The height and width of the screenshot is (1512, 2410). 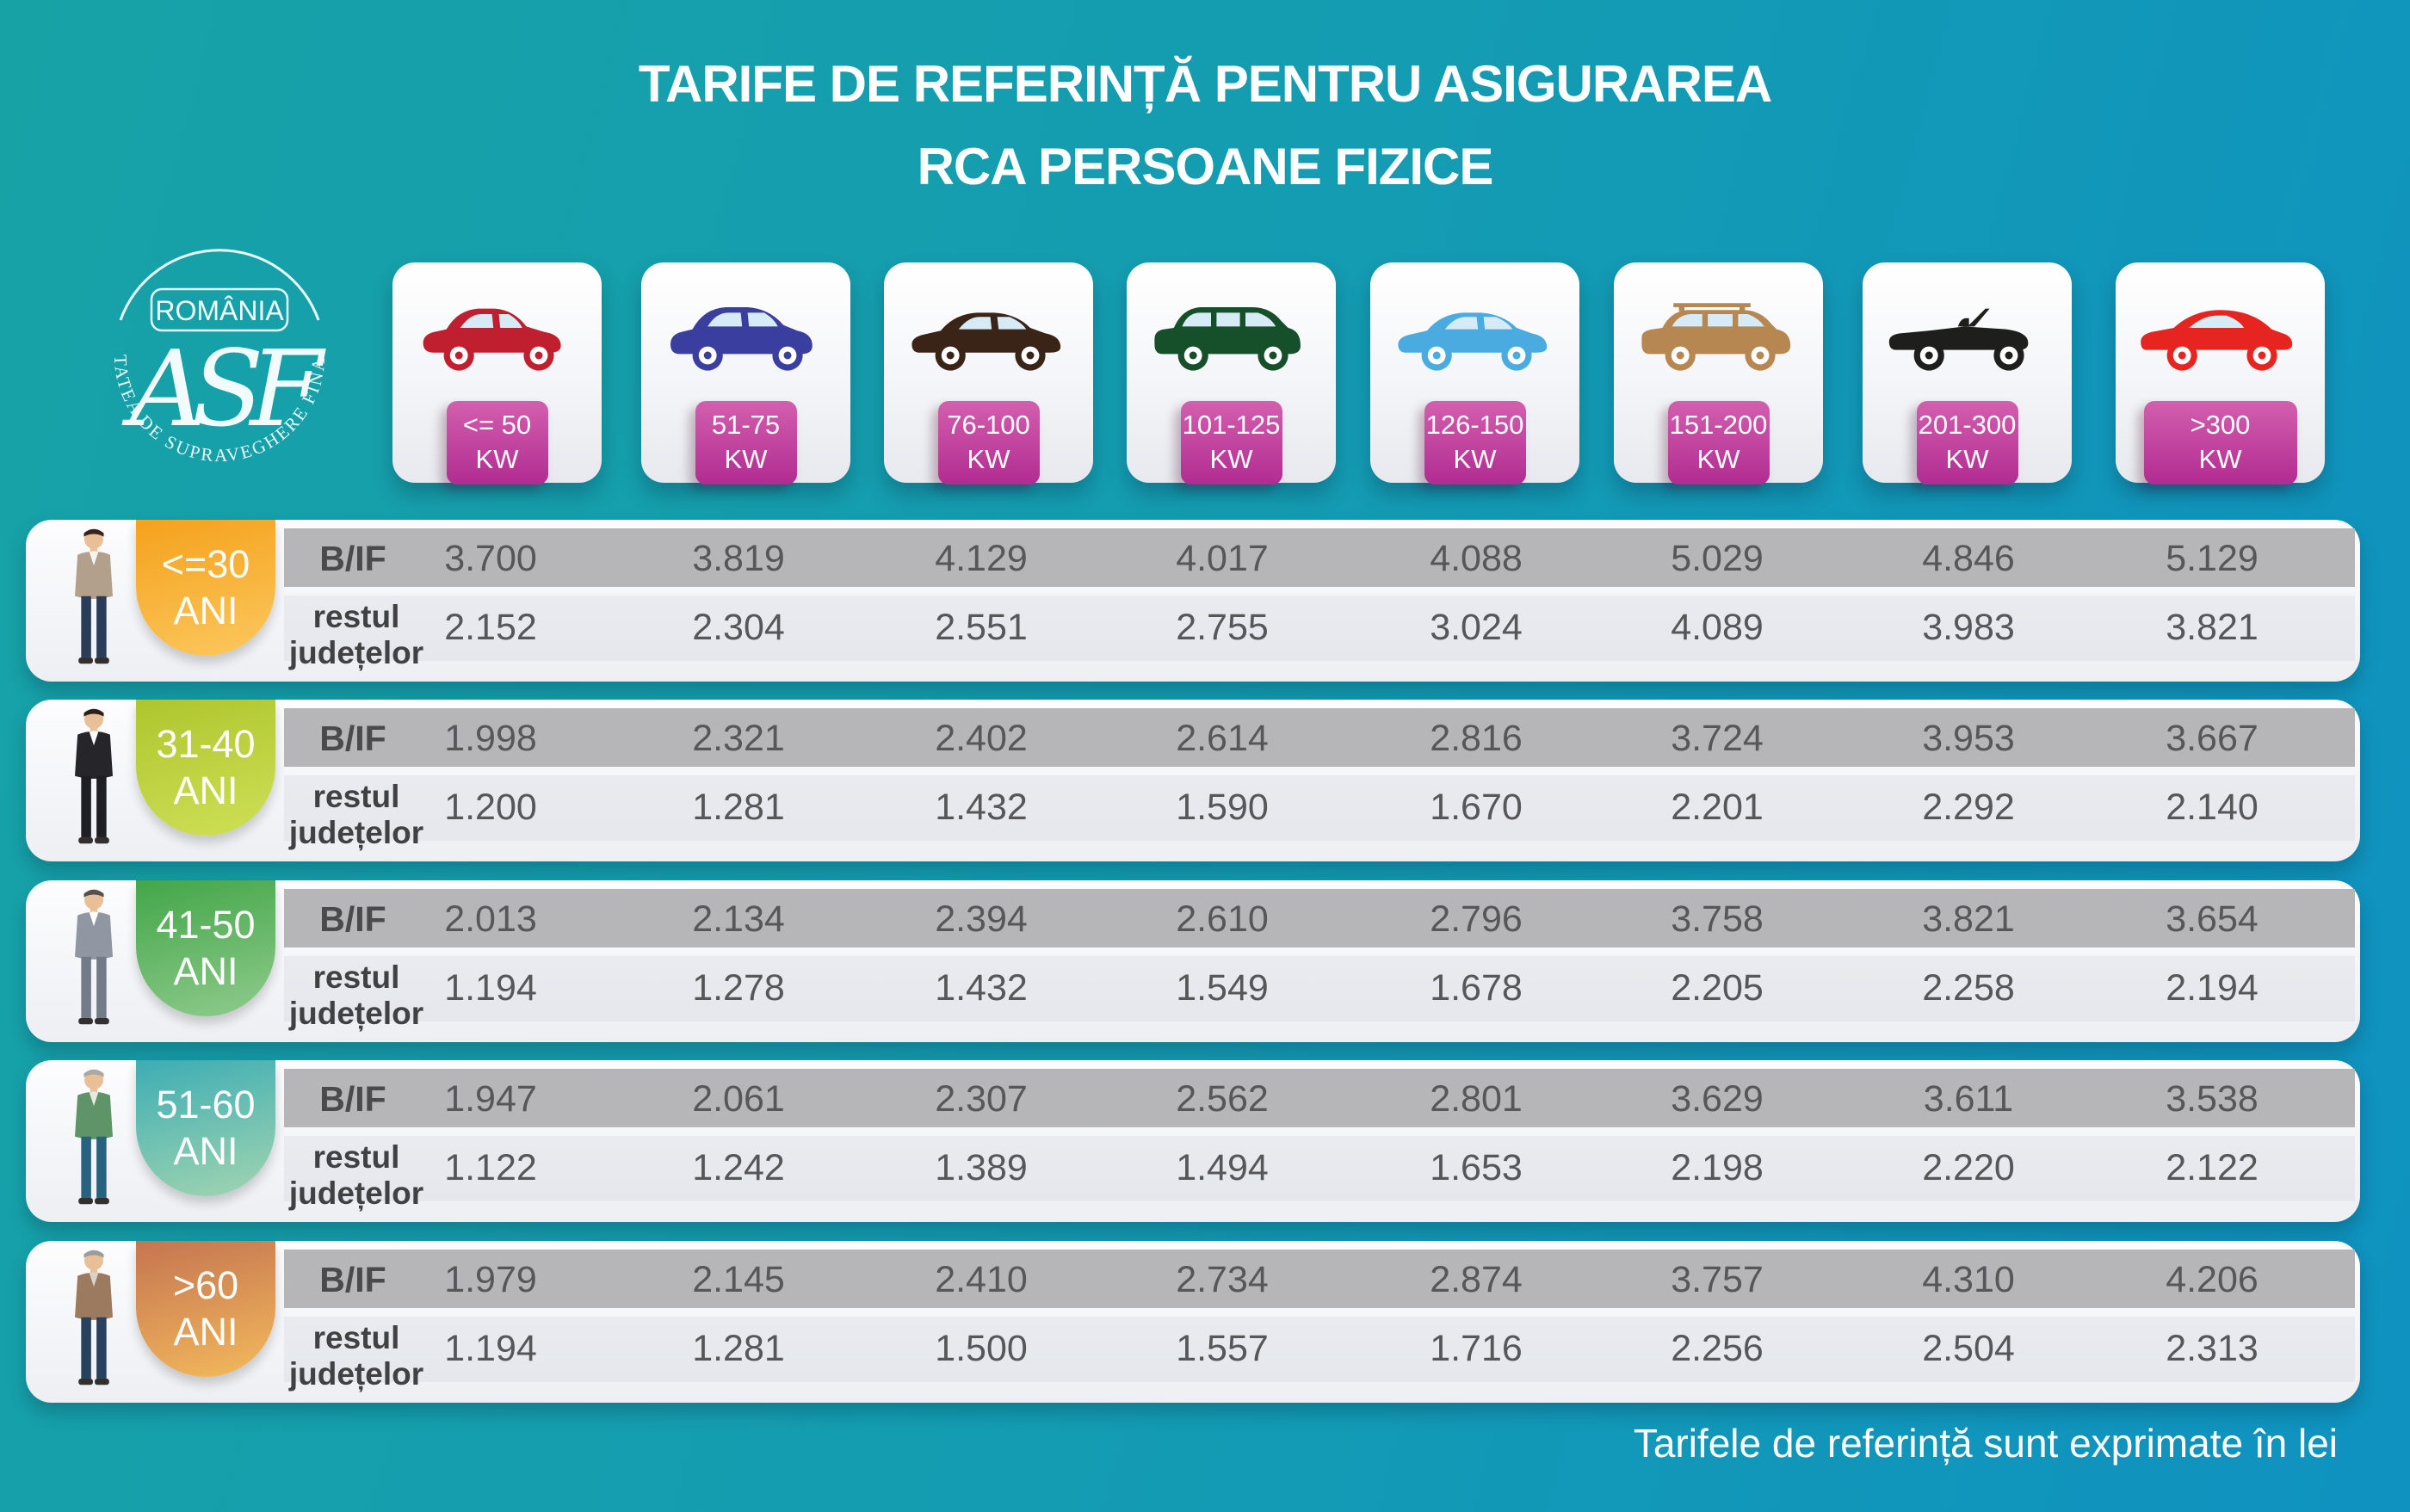 I want to click on tariff-value: 5.029, so click(x=1718, y=558).